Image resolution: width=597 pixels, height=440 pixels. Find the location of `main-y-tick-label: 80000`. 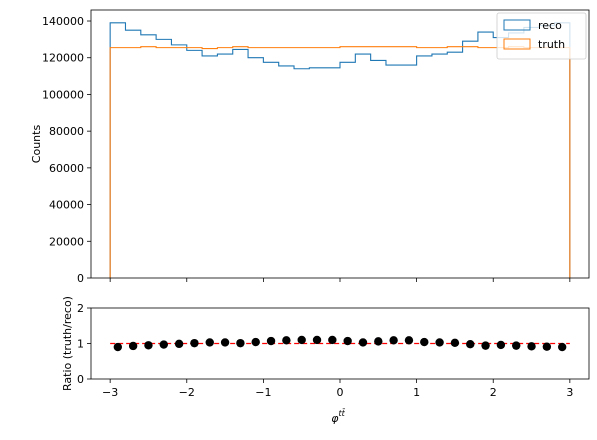

main-y-tick-label: 80000 is located at coordinates (66, 131).